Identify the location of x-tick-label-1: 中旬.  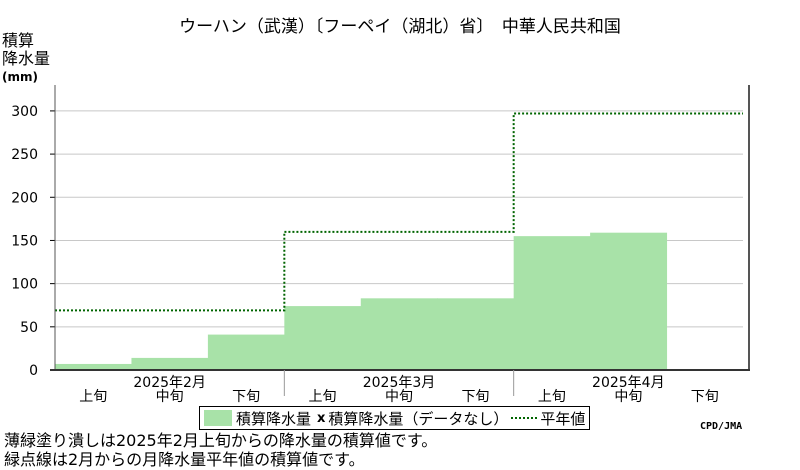
(170, 397).